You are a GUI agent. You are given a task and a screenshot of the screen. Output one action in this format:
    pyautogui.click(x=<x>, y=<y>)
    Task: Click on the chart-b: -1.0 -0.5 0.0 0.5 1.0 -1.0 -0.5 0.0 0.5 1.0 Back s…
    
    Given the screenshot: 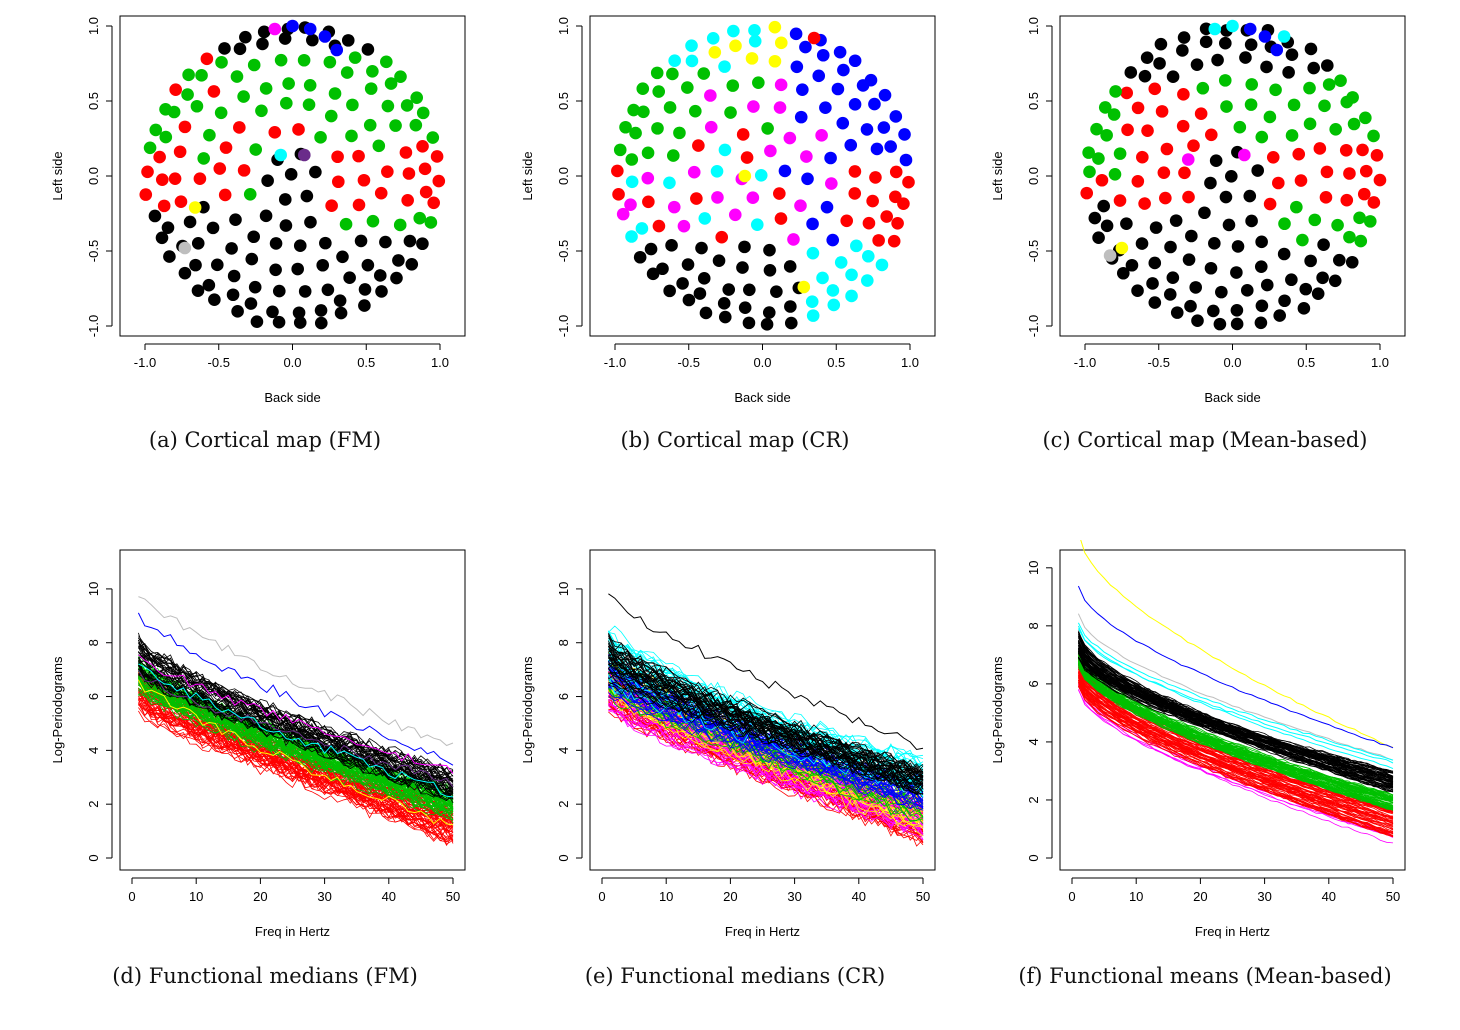 What is the action you would take?
    pyautogui.click(x=728, y=210)
    